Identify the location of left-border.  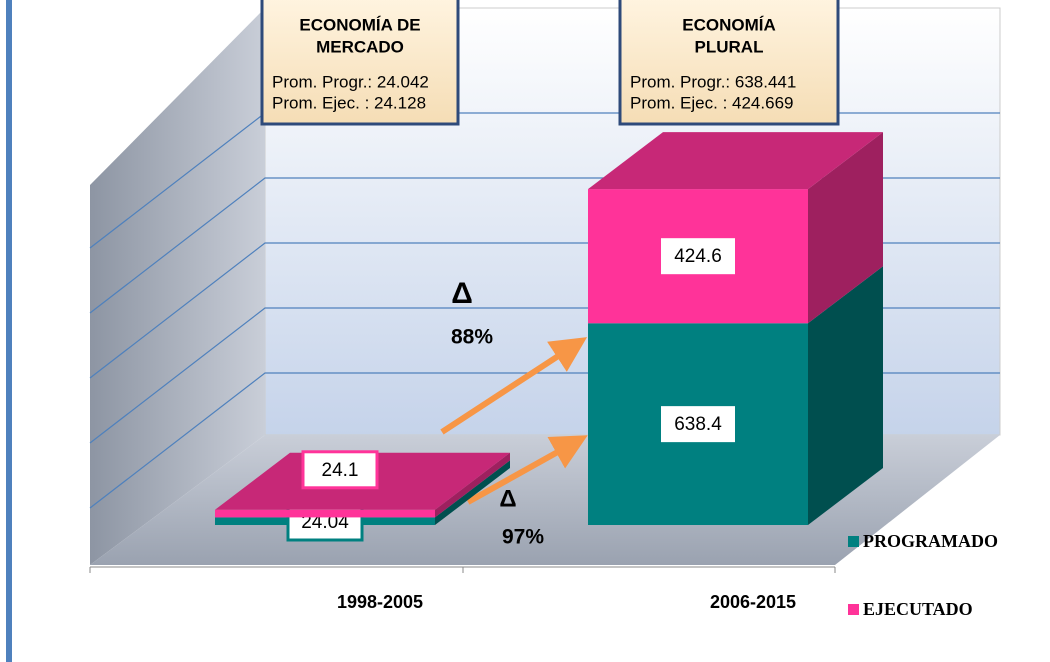
(9, 331).